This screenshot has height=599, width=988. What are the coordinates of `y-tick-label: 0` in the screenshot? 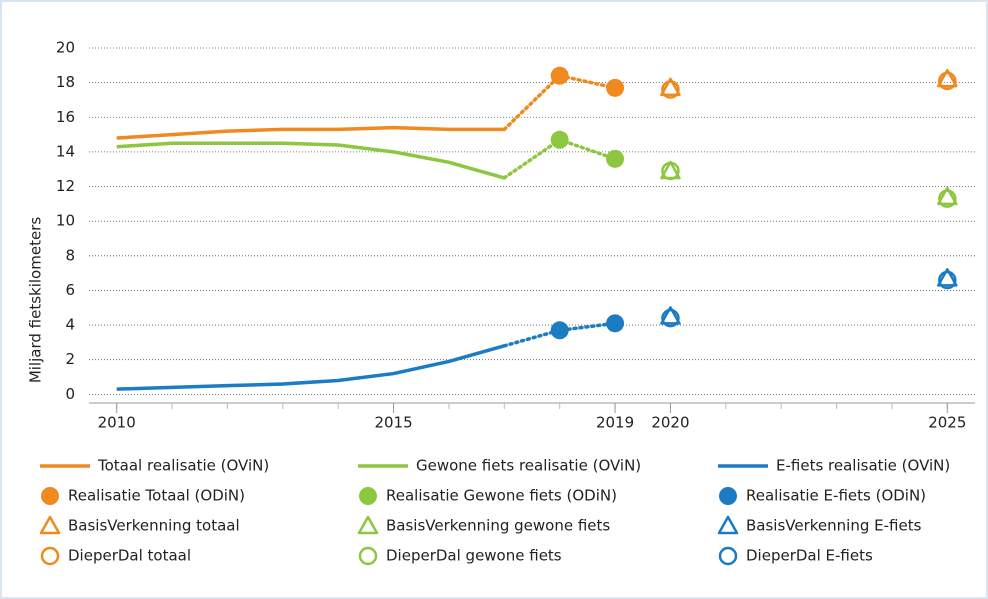 It's located at (70, 394).